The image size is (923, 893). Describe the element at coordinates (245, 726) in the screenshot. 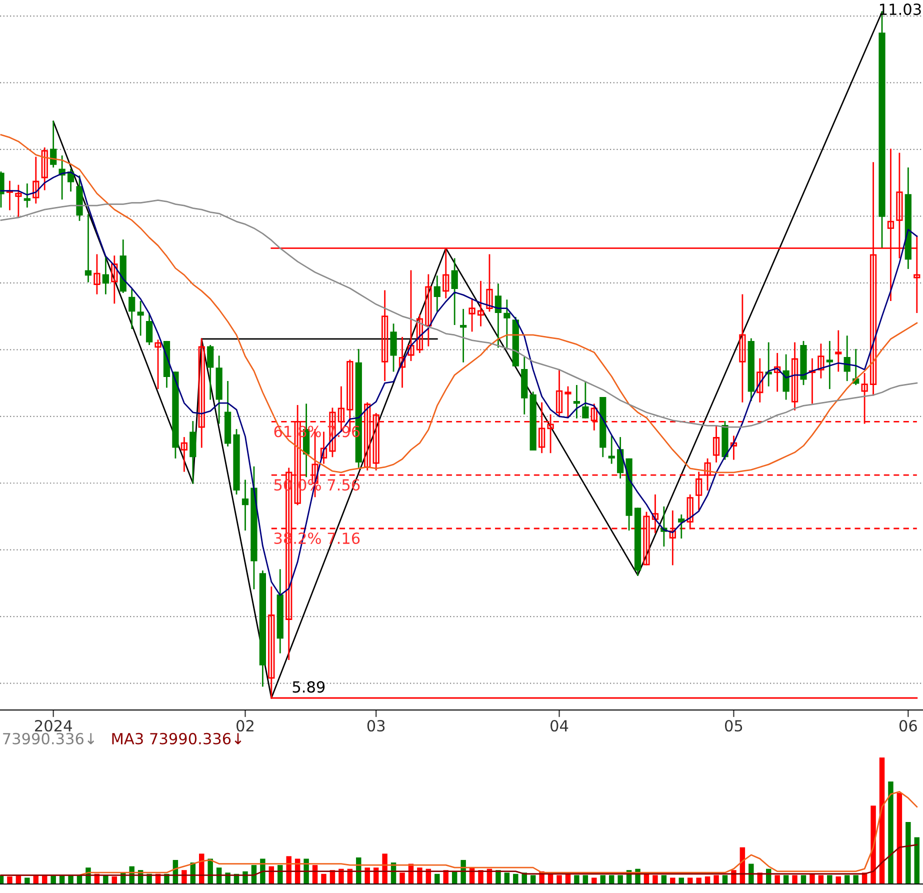

I see `x-tick-label: 02` at that location.